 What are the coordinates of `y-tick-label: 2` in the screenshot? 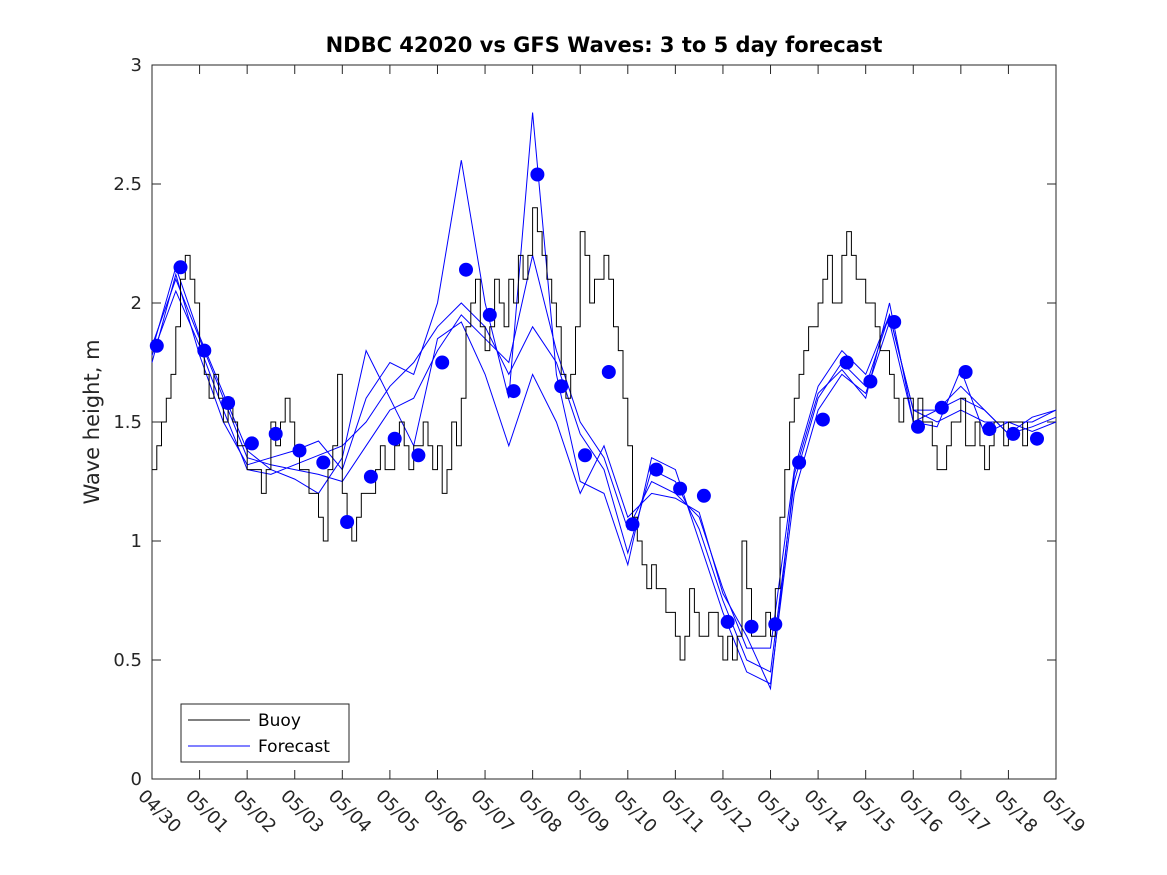 It's located at (136, 303).